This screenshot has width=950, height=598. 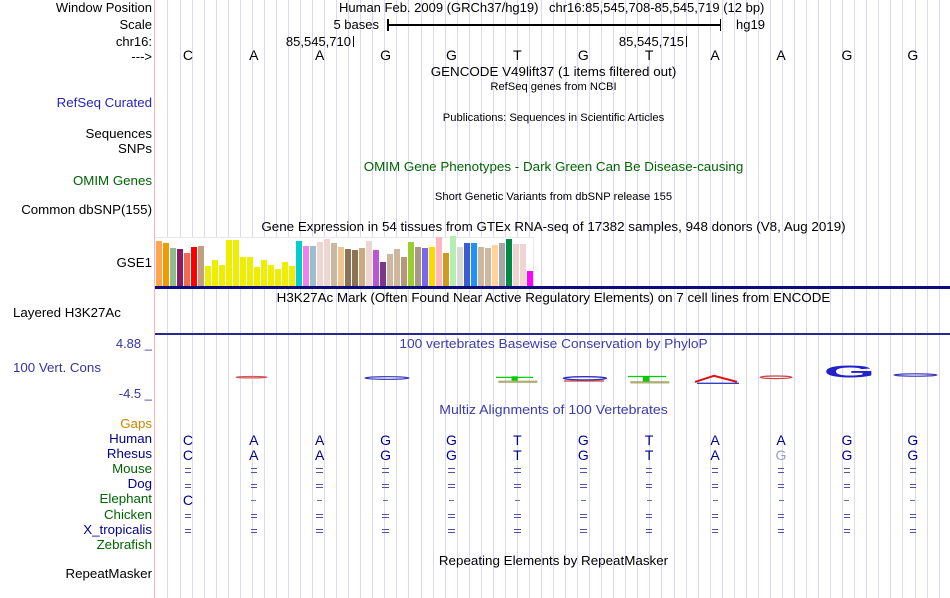 What do you see at coordinates (849, 371) in the screenshot?
I see `svg-text: G` at bounding box center [849, 371].